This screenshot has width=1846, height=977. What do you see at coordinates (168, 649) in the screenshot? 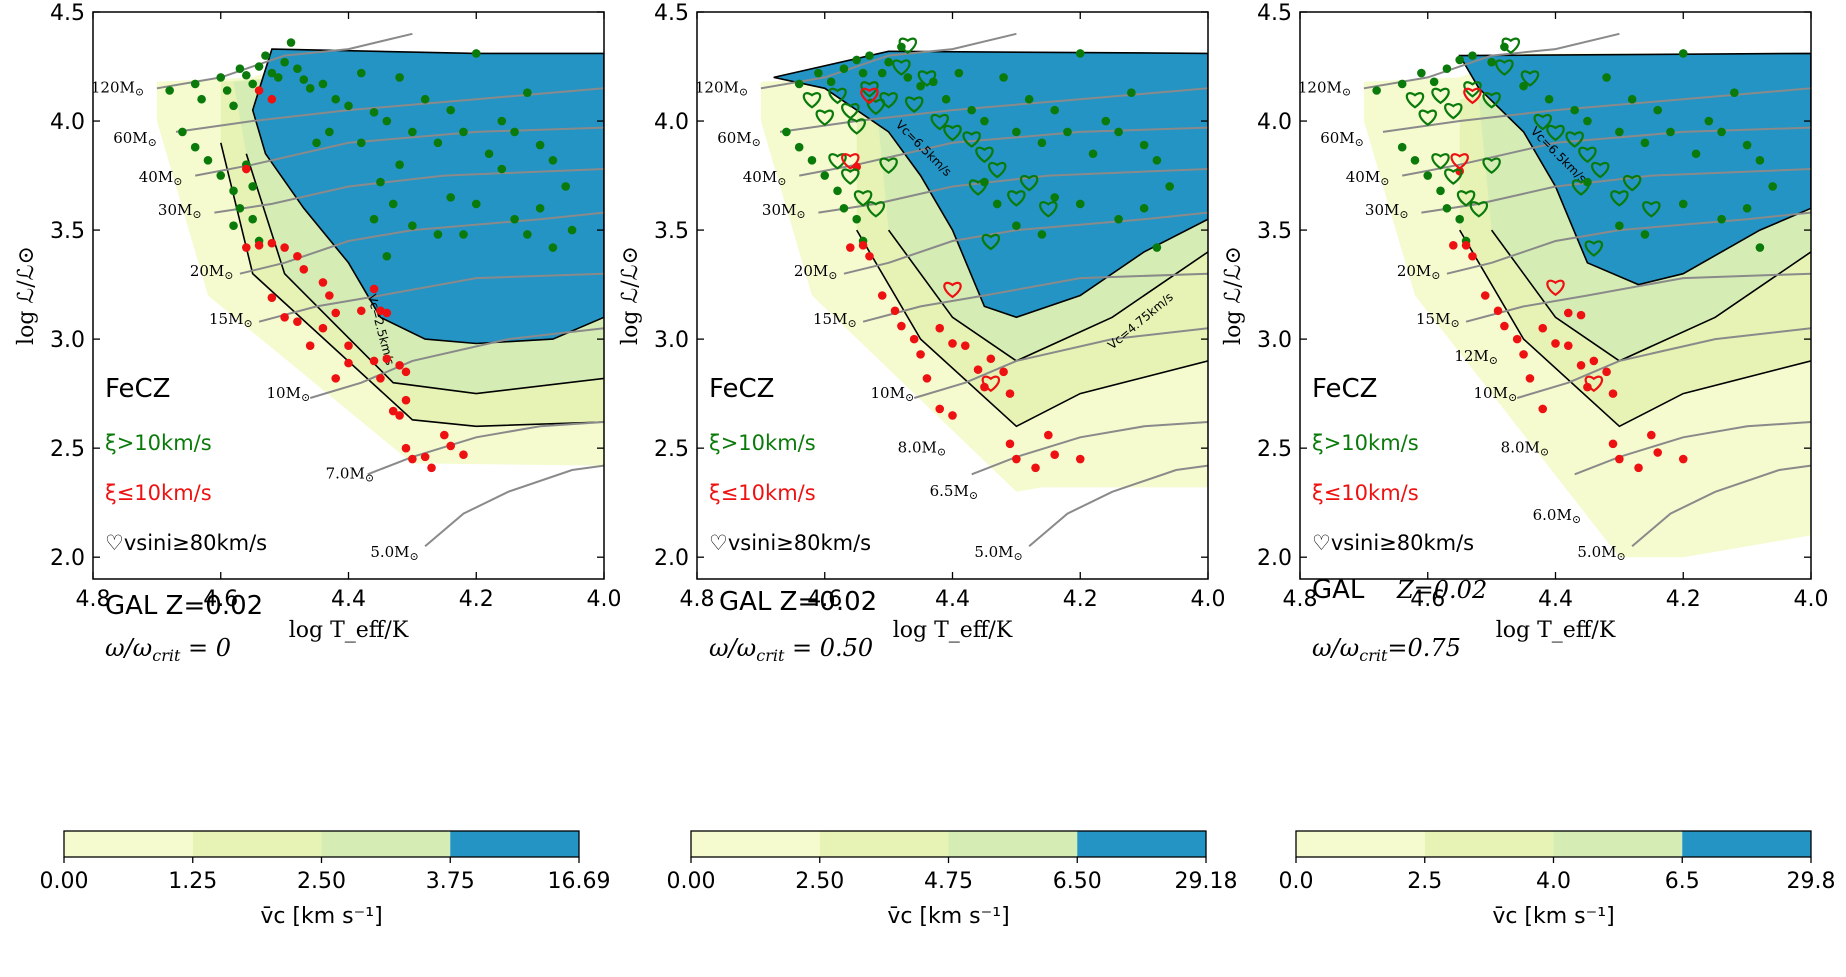
I see `omega-label: ω/ωcrit = 0` at bounding box center [168, 649].